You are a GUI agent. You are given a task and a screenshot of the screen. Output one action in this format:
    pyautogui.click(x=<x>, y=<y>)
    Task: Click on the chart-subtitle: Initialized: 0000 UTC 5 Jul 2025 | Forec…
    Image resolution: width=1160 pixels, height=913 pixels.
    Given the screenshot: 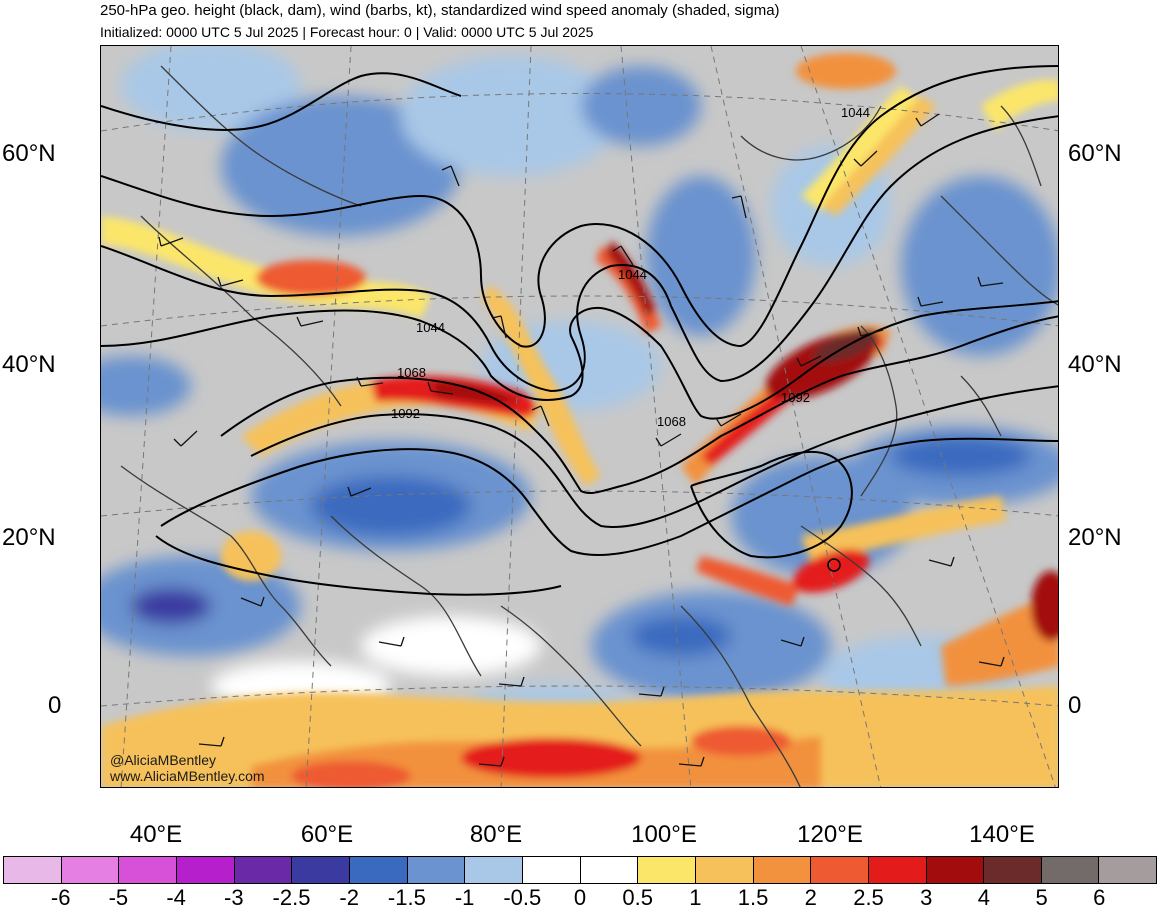 What is the action you would take?
    pyautogui.click(x=347, y=32)
    